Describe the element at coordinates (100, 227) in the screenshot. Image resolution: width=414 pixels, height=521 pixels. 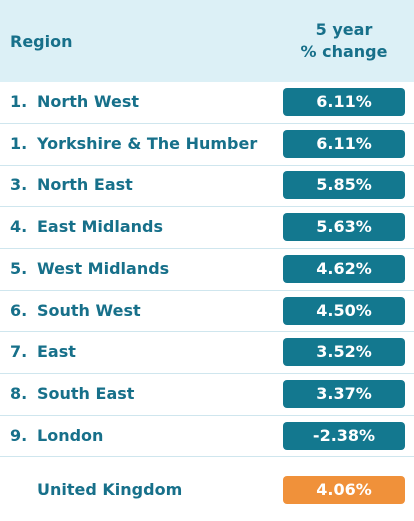
I see `region-name: East Midlands` at that location.